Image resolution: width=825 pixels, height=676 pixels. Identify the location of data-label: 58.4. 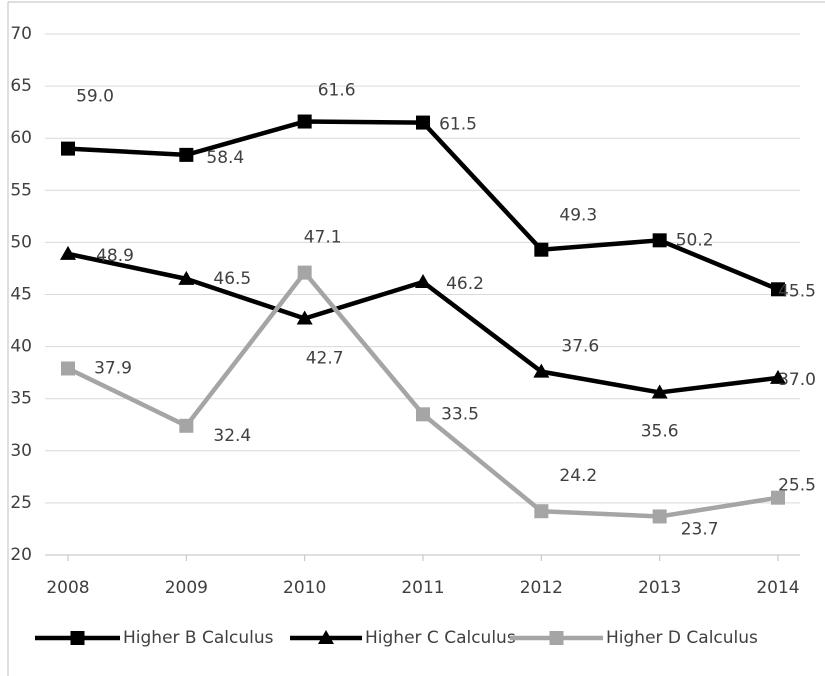
(225, 158).